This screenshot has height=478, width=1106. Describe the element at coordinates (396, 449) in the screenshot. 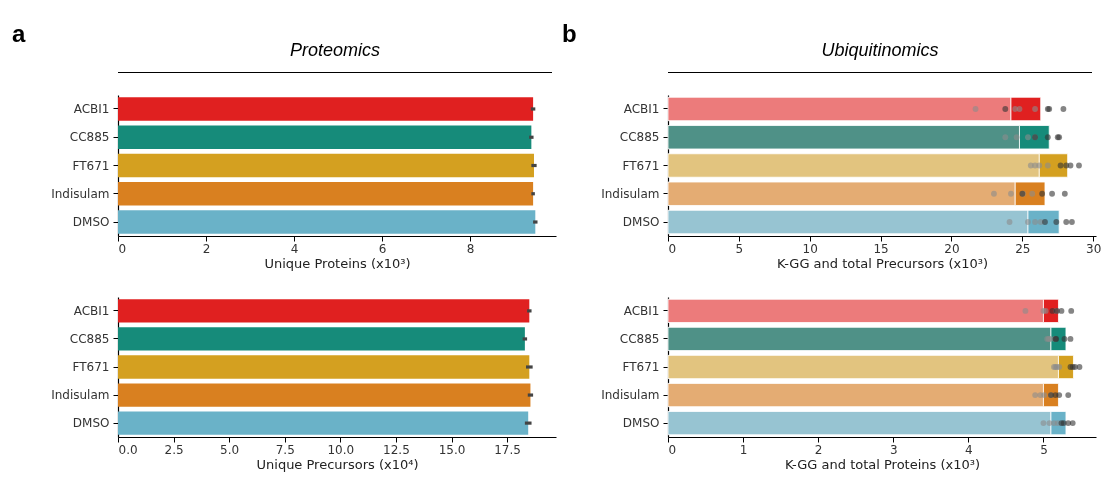

I see `x-tick-label: 12.5` at that location.